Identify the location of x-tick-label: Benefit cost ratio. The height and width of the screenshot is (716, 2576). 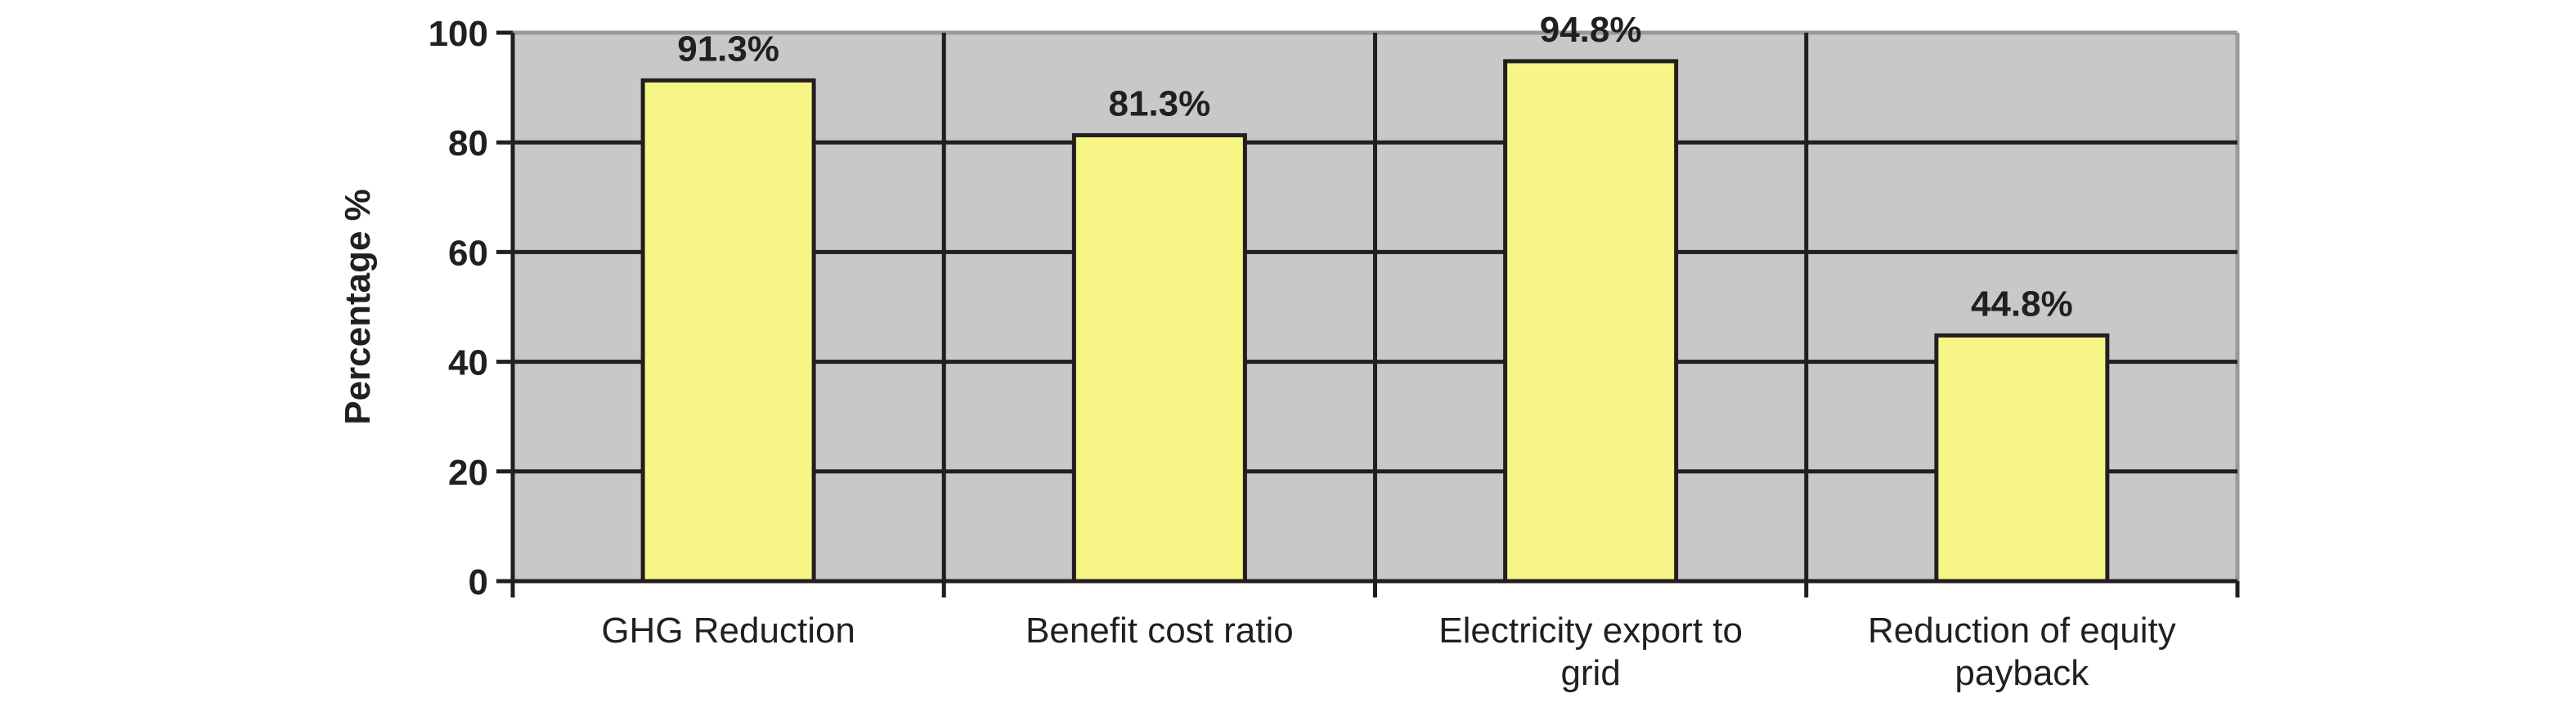
(1159, 631).